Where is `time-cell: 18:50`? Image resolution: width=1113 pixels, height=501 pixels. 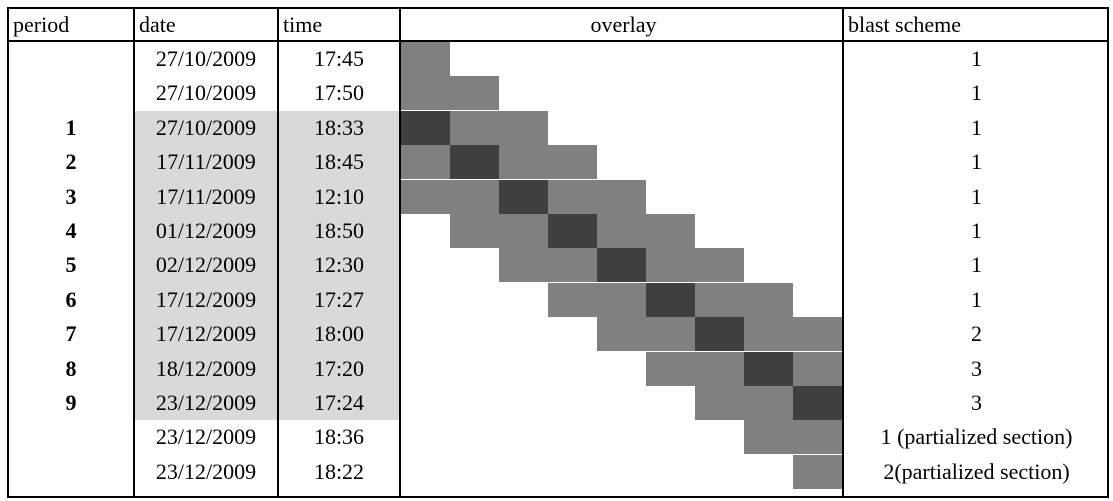
time-cell: 18:50 is located at coordinates (339, 230).